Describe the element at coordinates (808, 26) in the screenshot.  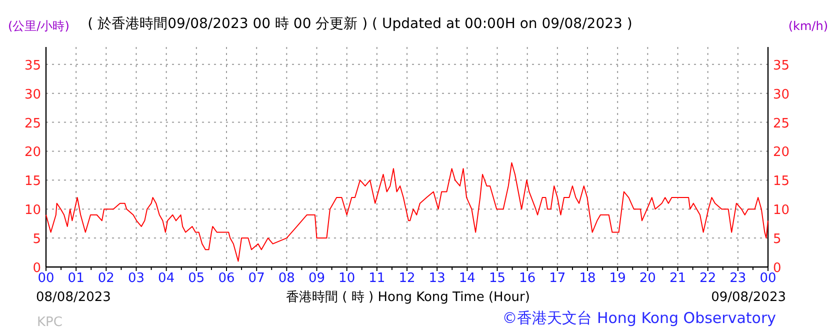
I see `y2-axis-title: (km/h)` at that location.